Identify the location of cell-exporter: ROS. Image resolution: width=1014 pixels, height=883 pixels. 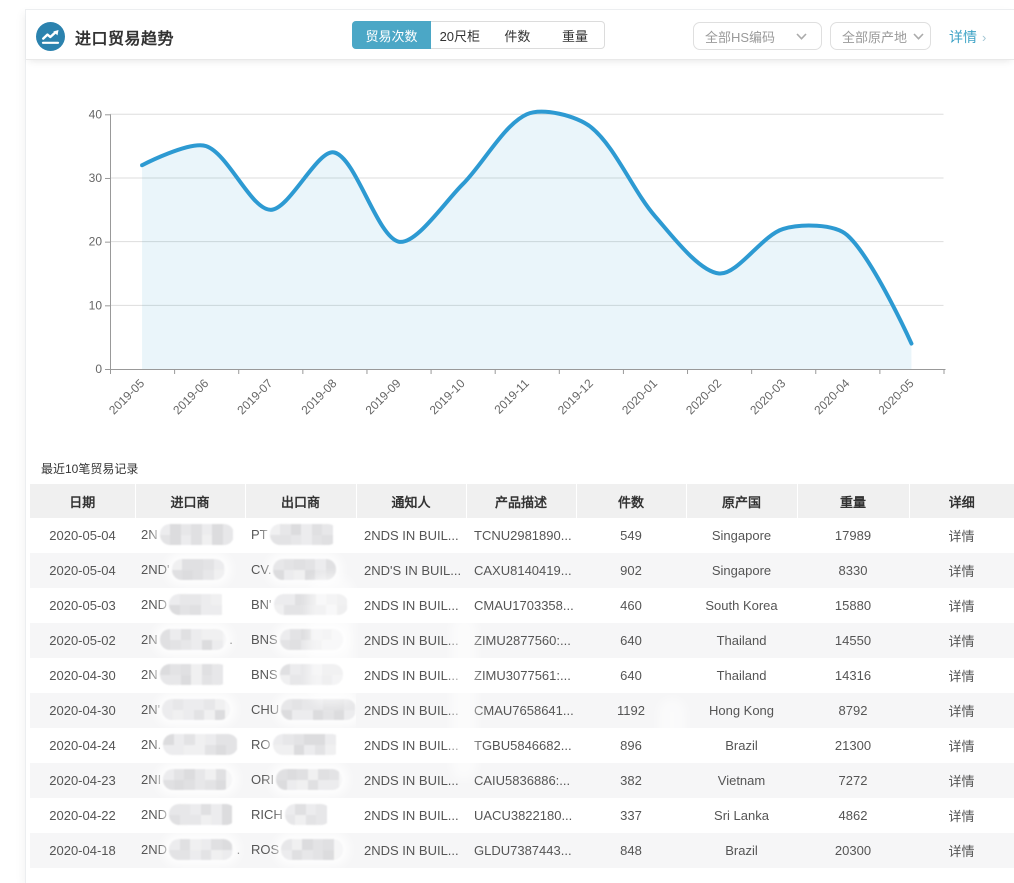
(300, 850).